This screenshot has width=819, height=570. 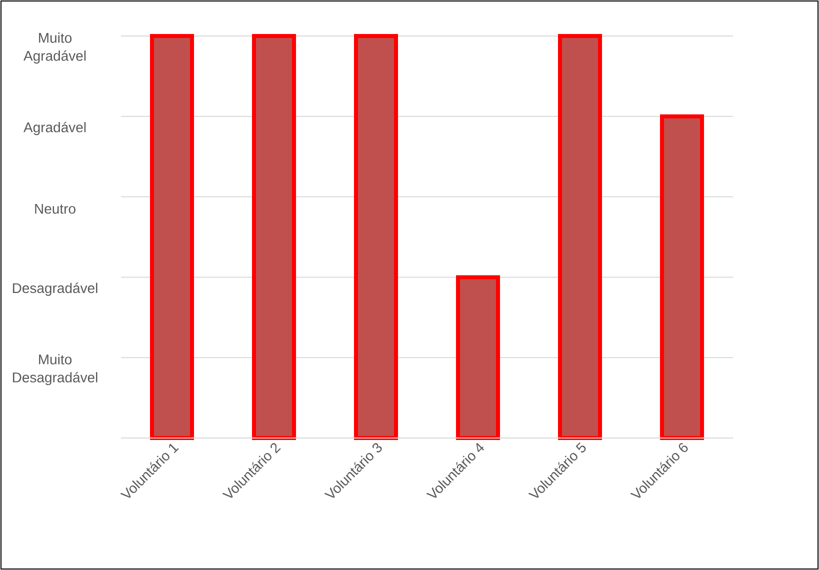 What do you see at coordinates (55, 209) in the screenshot?
I see `text: Neutro` at bounding box center [55, 209].